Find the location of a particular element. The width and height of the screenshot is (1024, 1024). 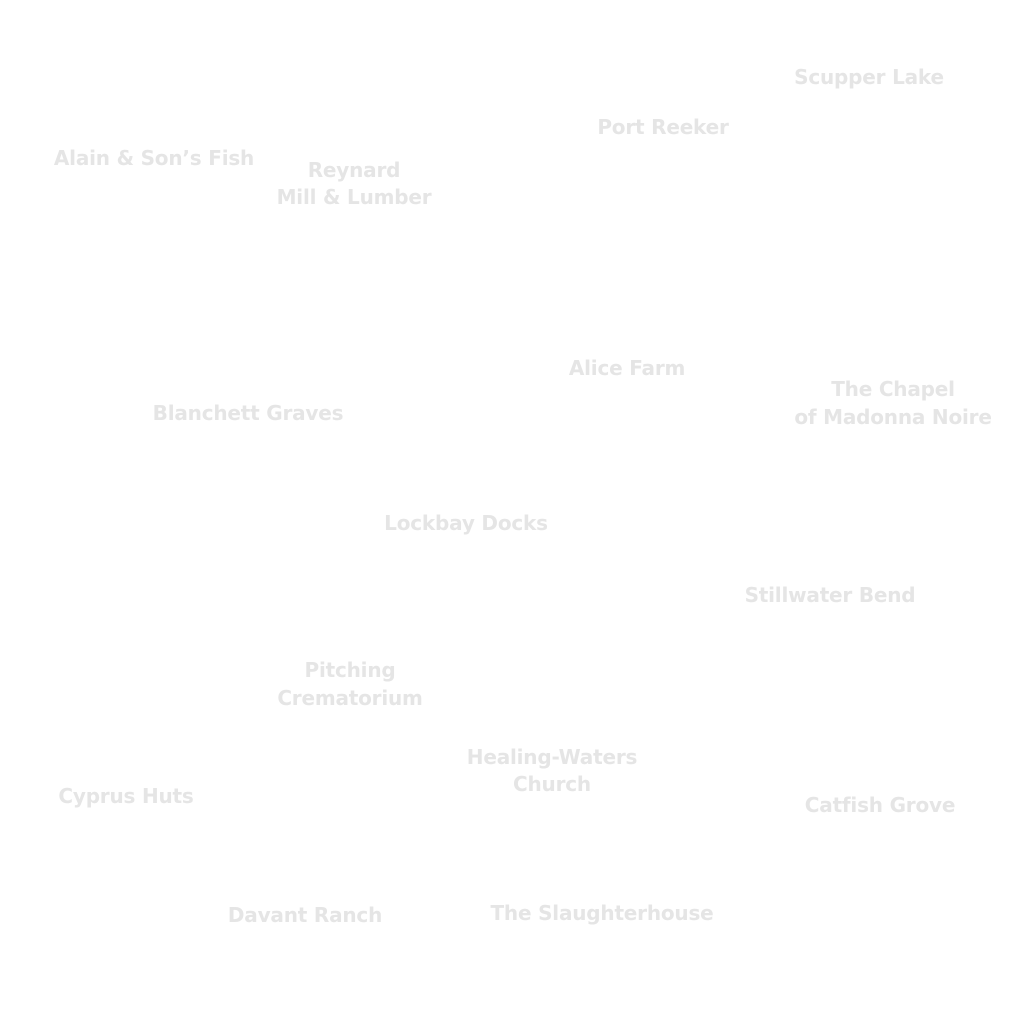

location-label-line1: Healing-Waters is located at coordinates (552, 757).